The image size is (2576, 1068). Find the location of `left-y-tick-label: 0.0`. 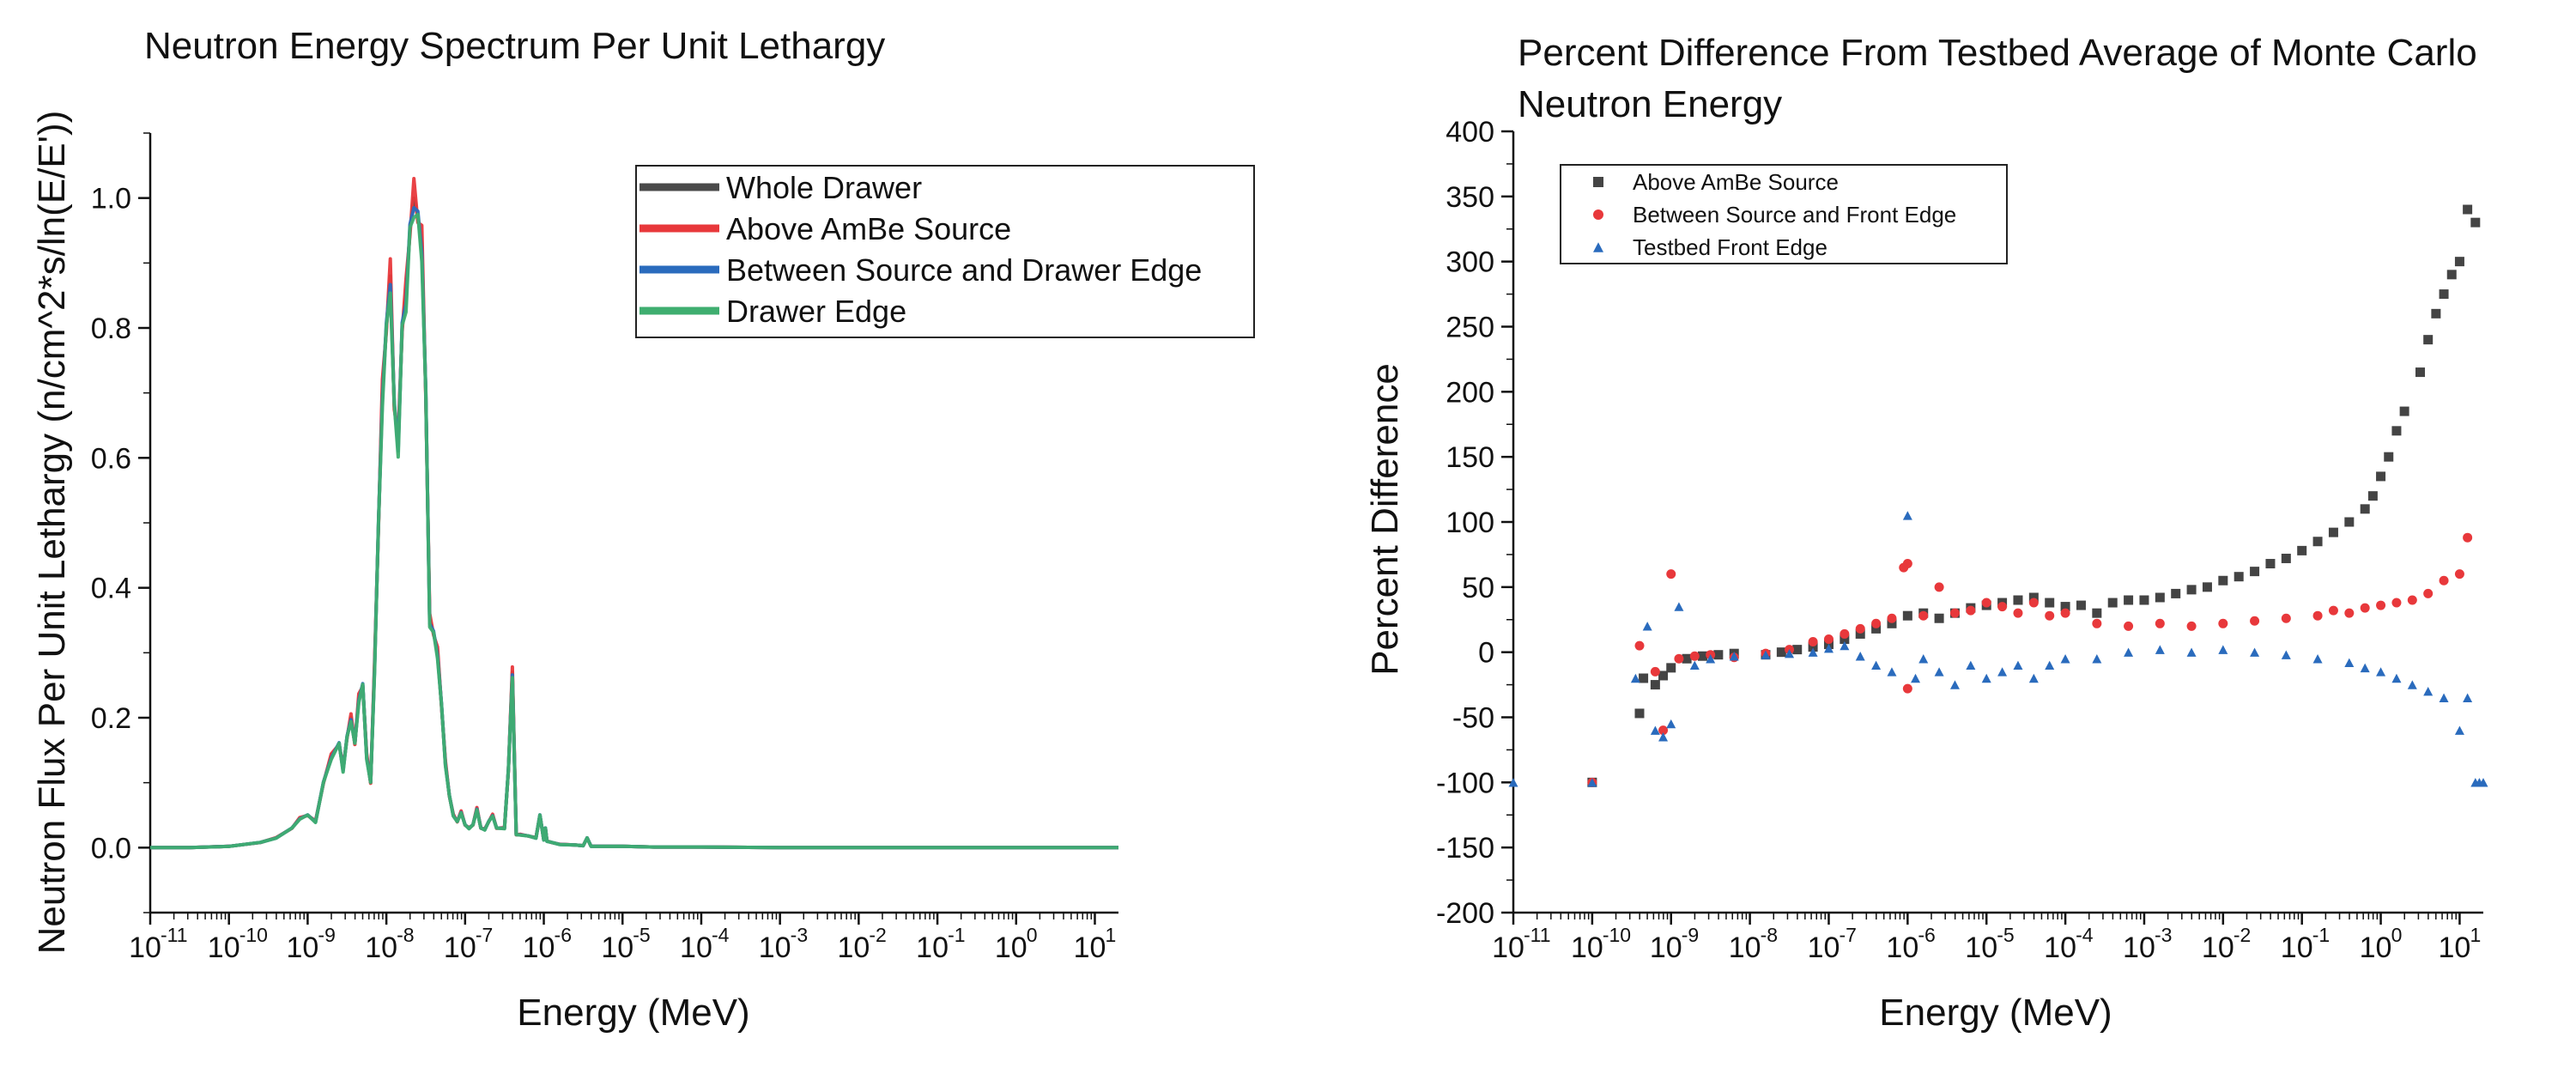

left-y-tick-label: 0.0 is located at coordinates (111, 848).